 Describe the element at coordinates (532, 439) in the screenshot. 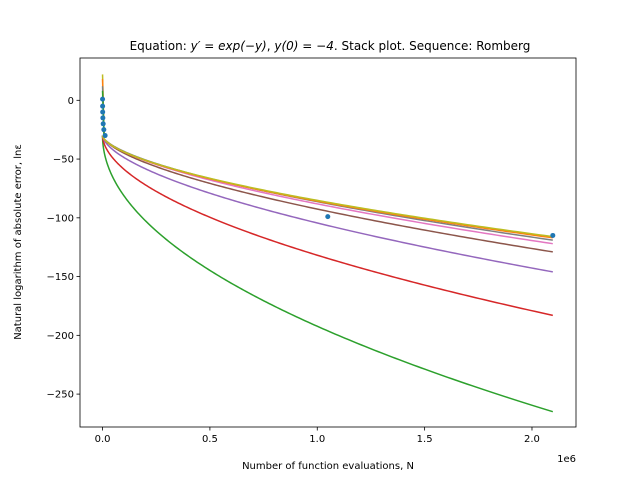

I see `x-tick-label: 2.0` at that location.